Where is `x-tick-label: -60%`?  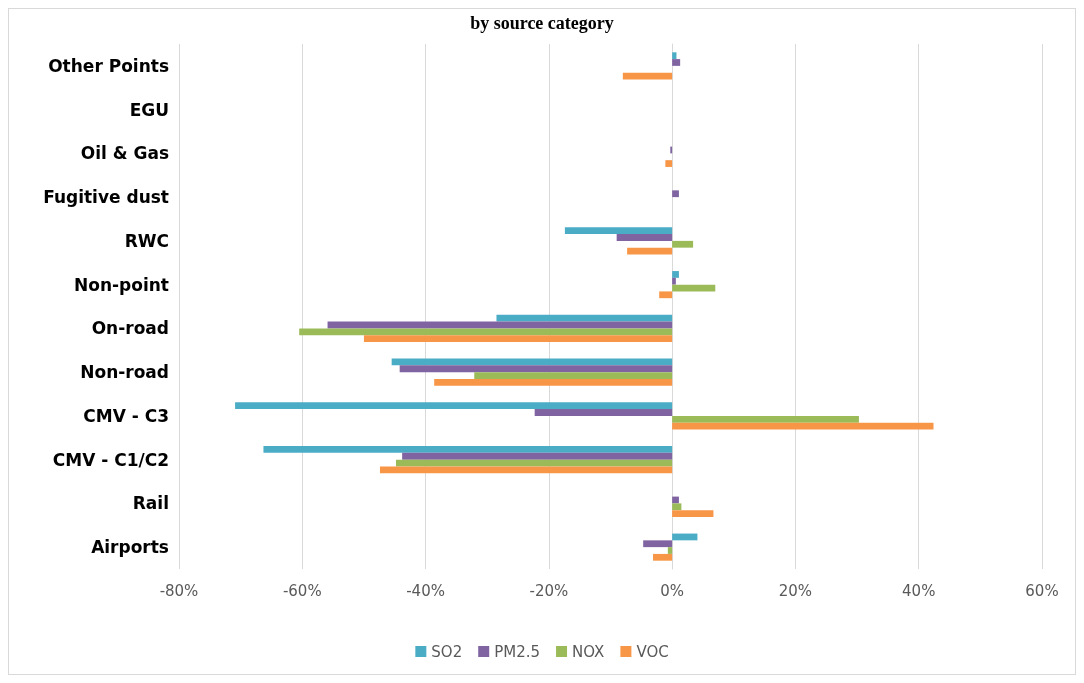
x-tick-label: -60% is located at coordinates (302, 590).